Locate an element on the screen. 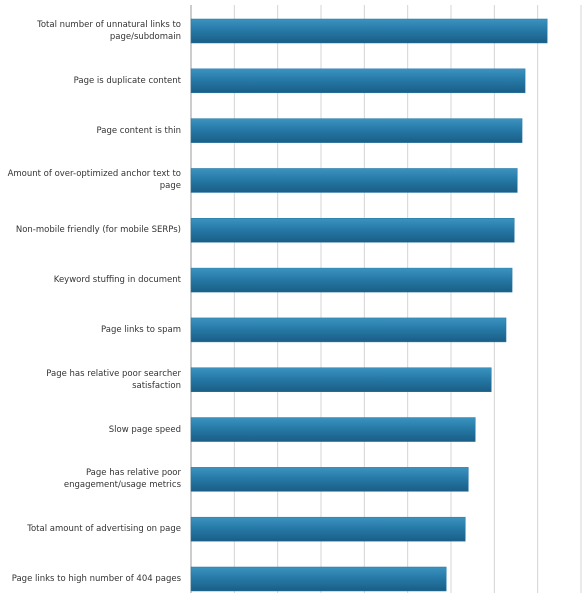 The image size is (585, 601). y-tick-label: Page is duplicate content is located at coordinates (127, 80).